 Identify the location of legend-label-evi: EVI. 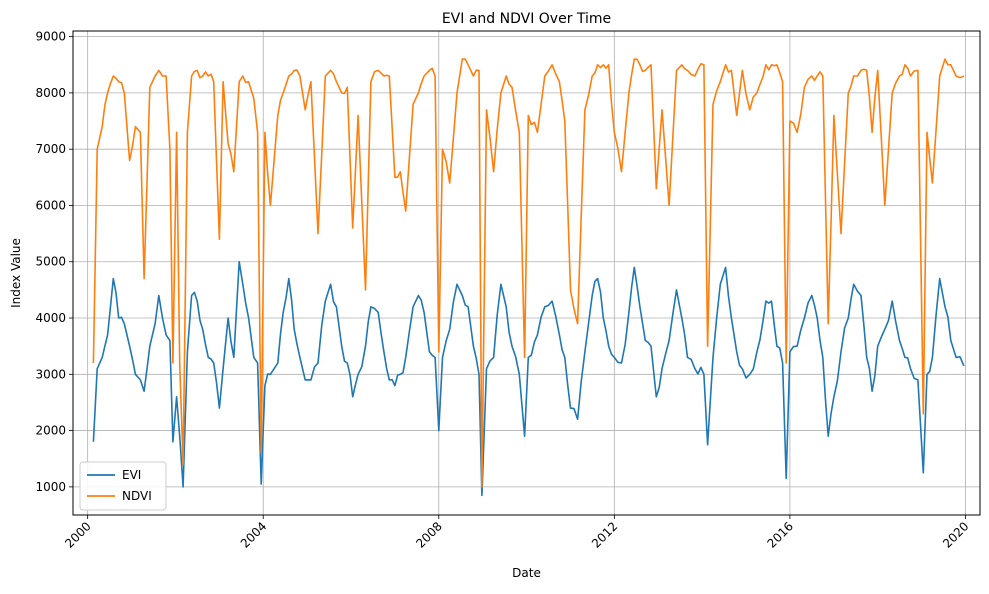
(131, 475).